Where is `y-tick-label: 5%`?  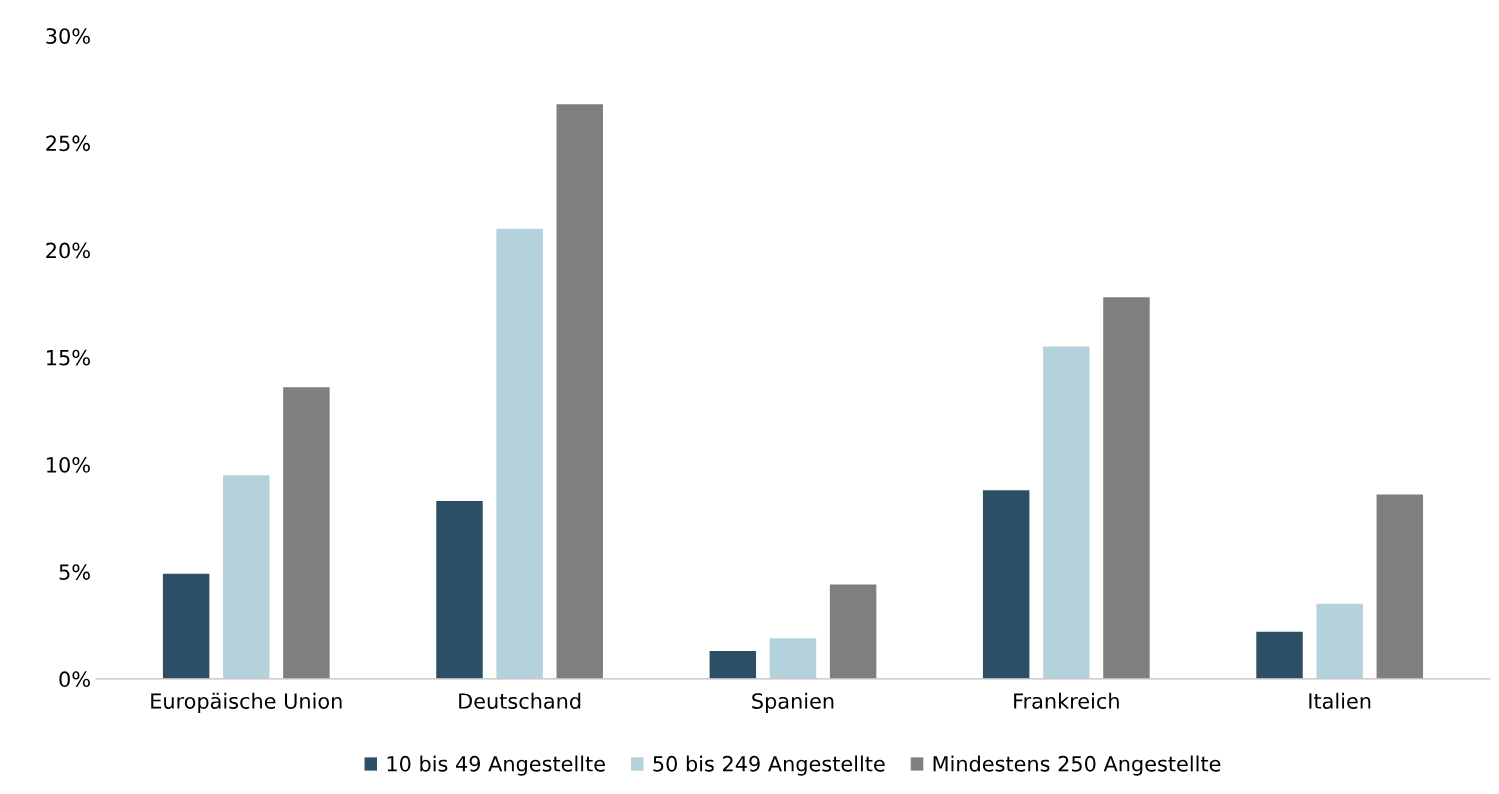
y-tick-label: 5% is located at coordinates (74, 572).